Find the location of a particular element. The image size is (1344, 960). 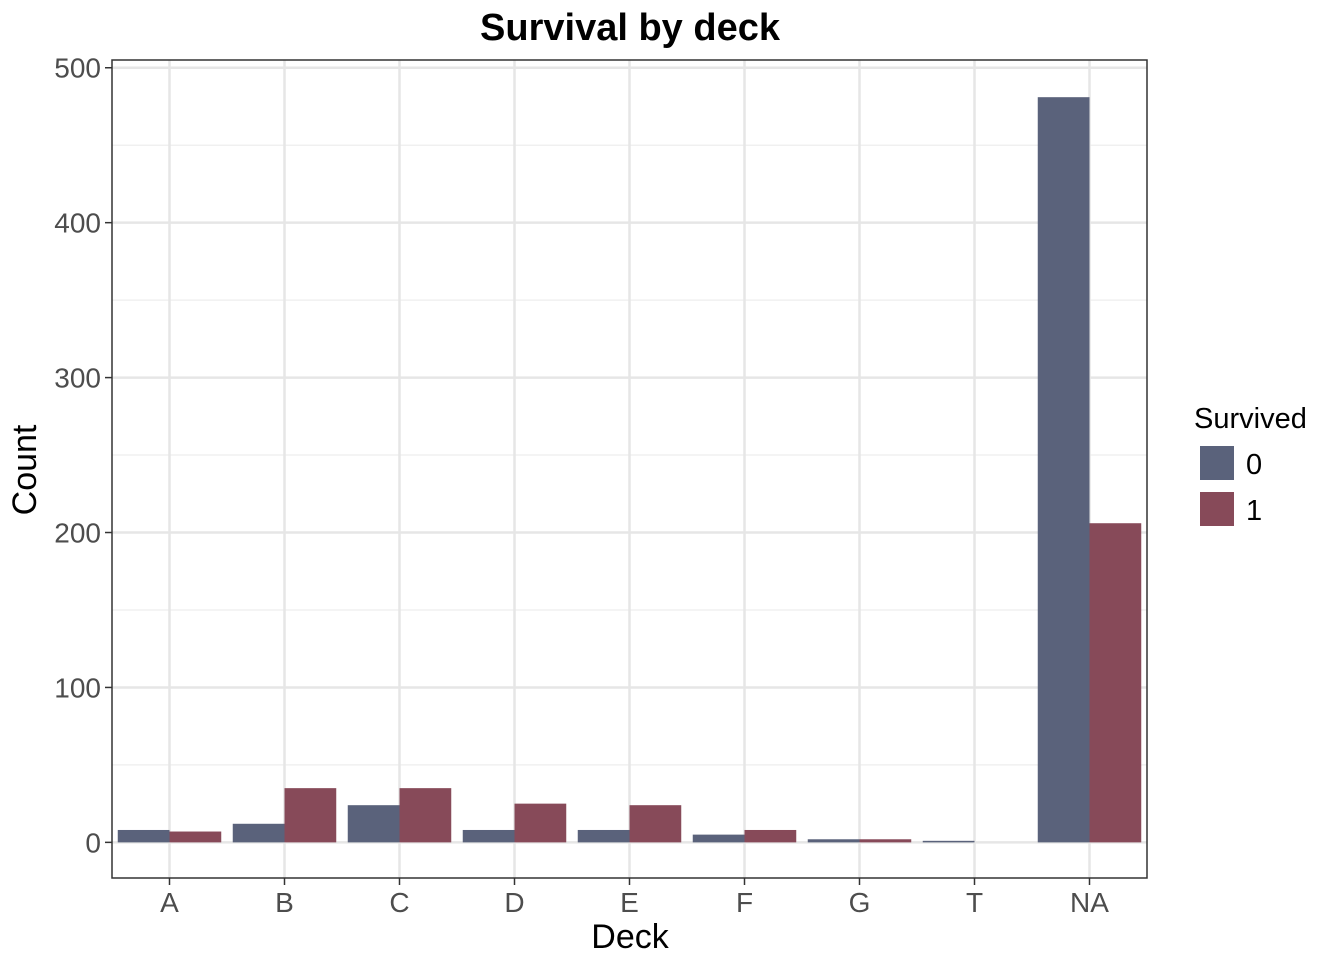

legend-title: Survived is located at coordinates (1250, 419).